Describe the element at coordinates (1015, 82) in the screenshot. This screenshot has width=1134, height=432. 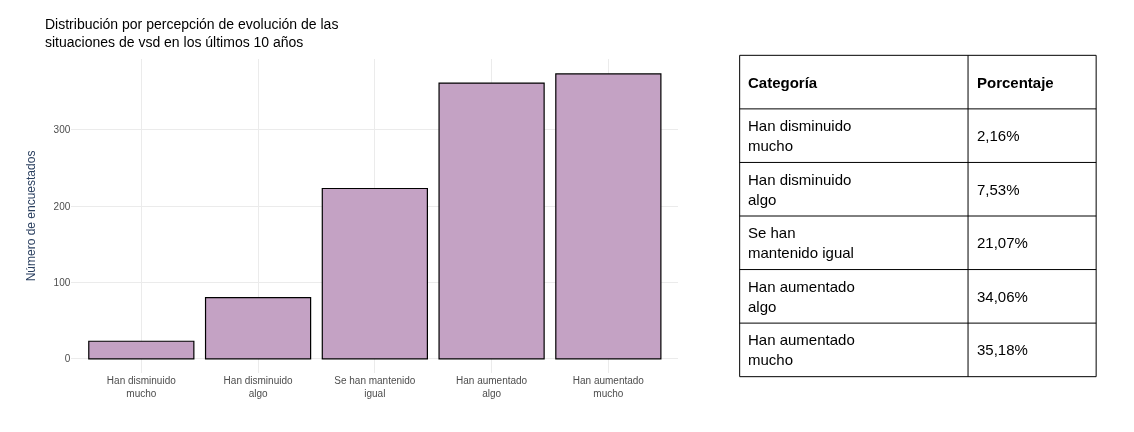
I see `text: Porcentaje` at that location.